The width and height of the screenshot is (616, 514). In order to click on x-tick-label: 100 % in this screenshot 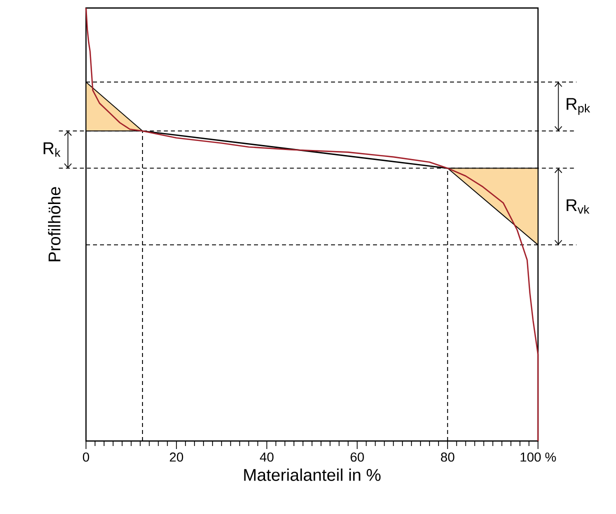, I will do `click(538, 457)`.